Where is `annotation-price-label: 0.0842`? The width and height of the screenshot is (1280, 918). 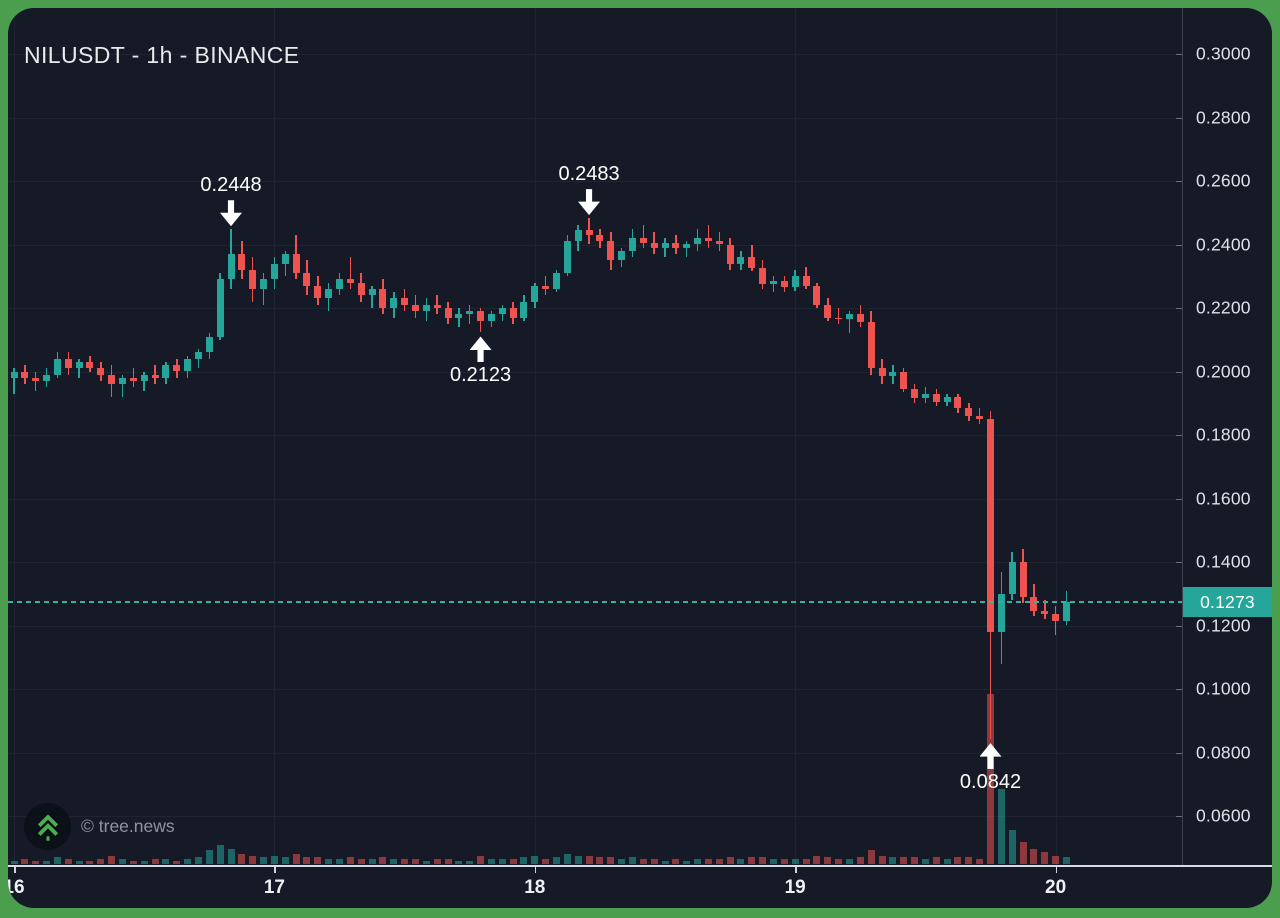
annotation-price-label: 0.0842 is located at coordinates (990, 782).